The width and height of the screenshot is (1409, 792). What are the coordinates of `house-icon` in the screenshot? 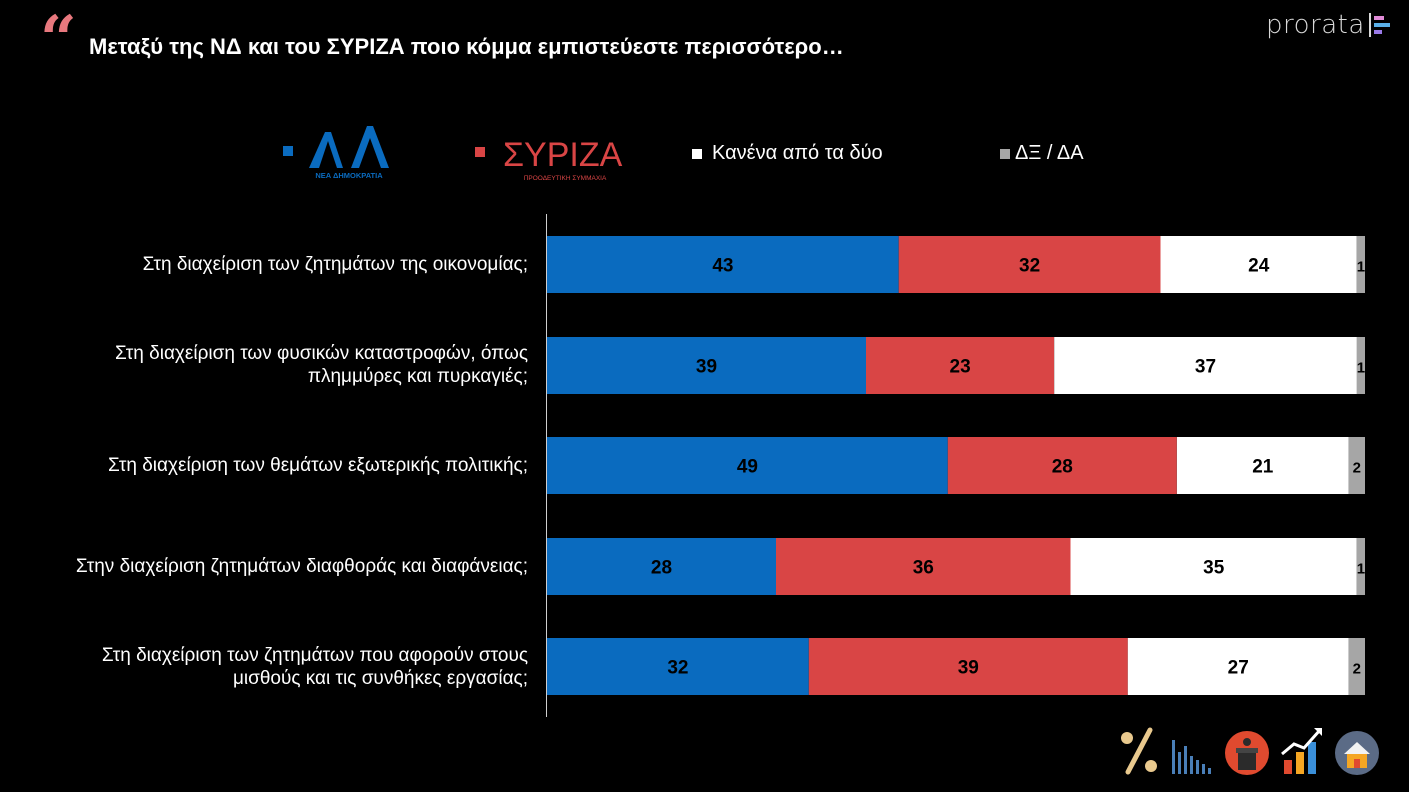 It's located at (1357, 753).